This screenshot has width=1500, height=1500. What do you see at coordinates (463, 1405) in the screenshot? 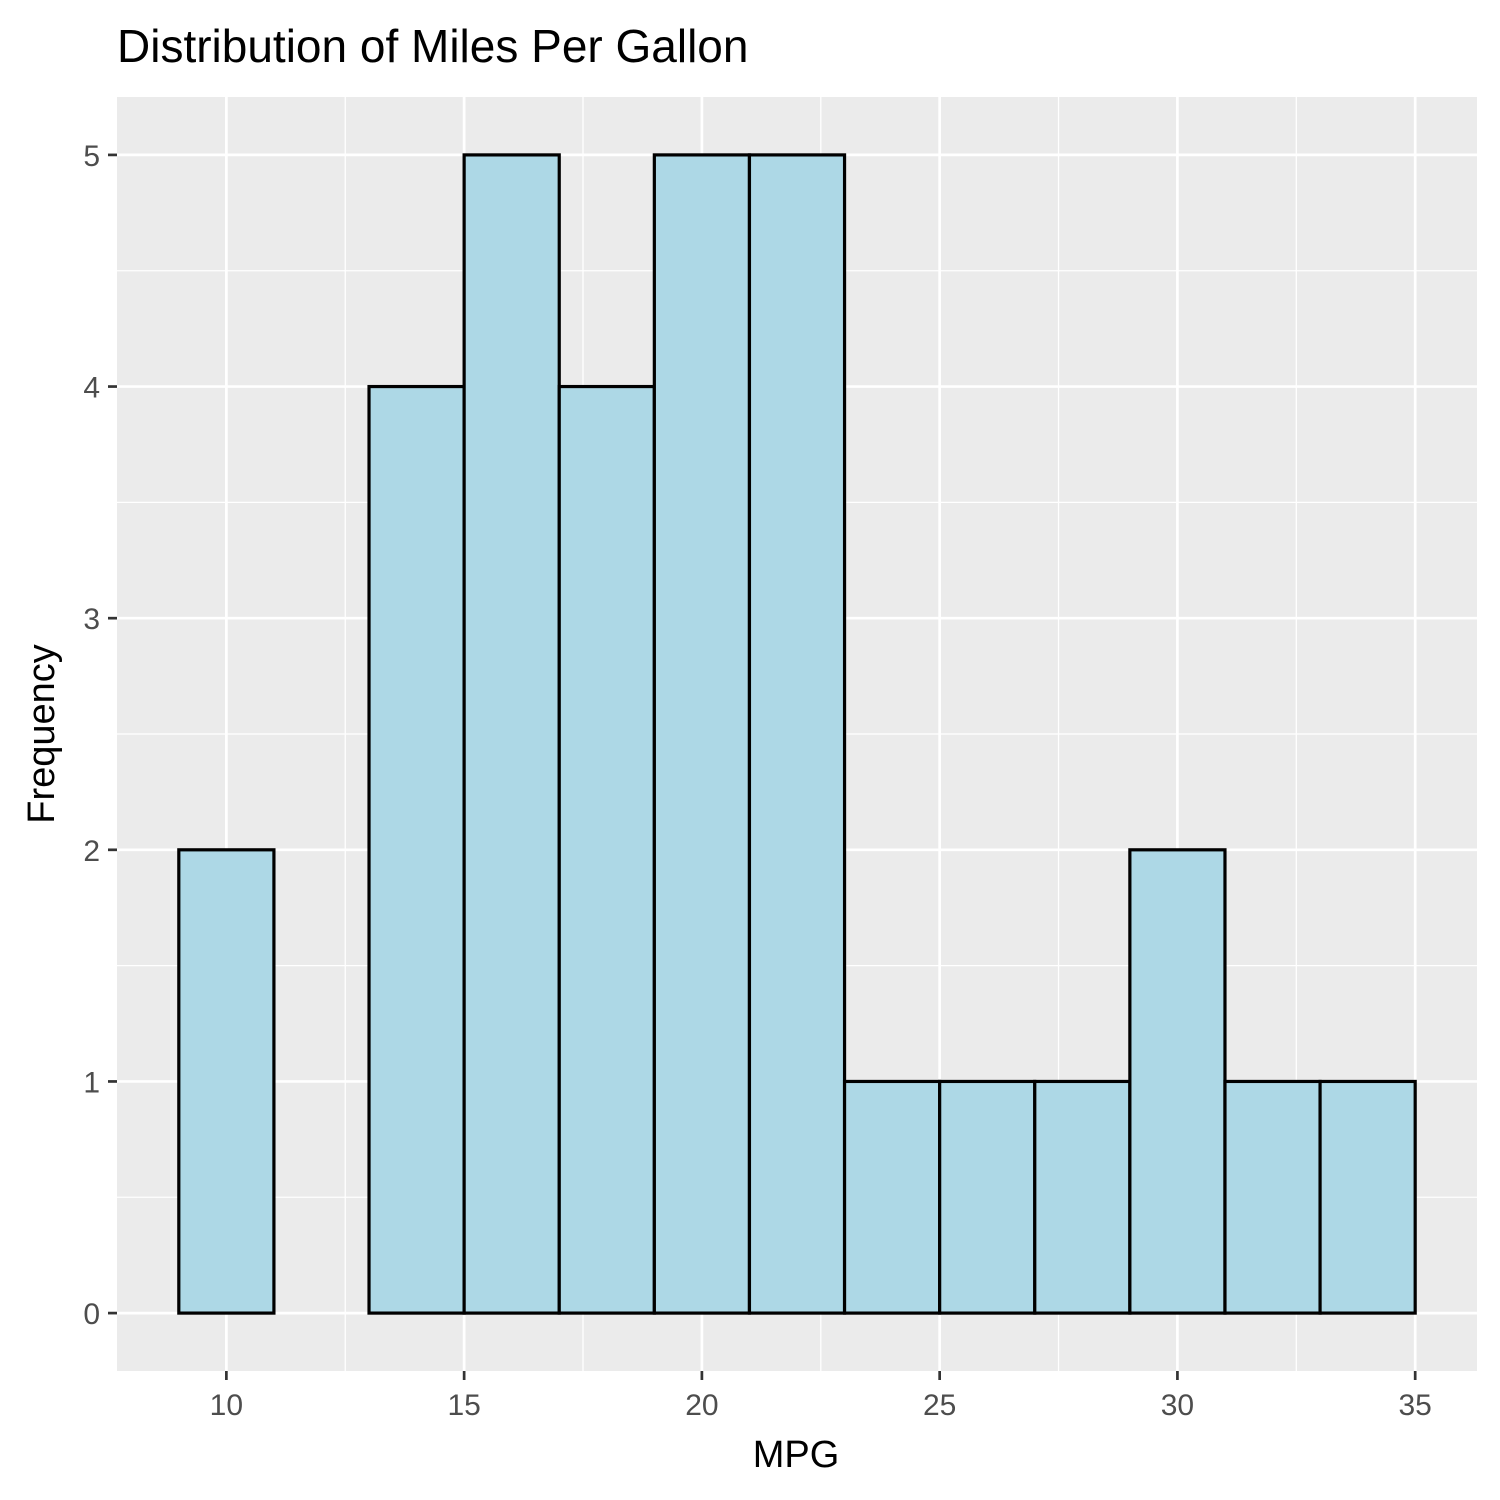
I see `x-tick-label: 15` at bounding box center [463, 1405].